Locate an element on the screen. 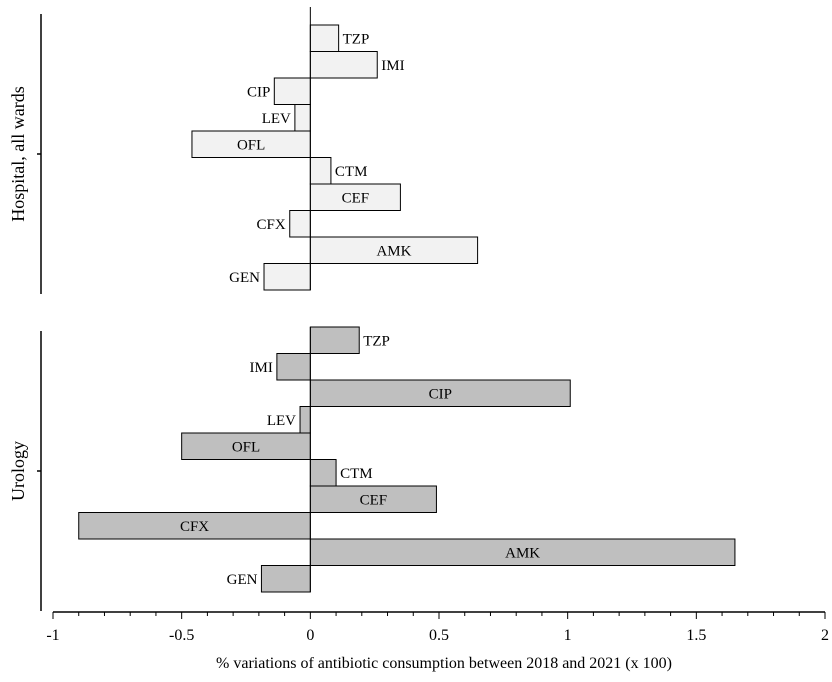 Image resolution: width=832 pixels, height=682 pixels. bar-amk is located at coordinates (394, 250).